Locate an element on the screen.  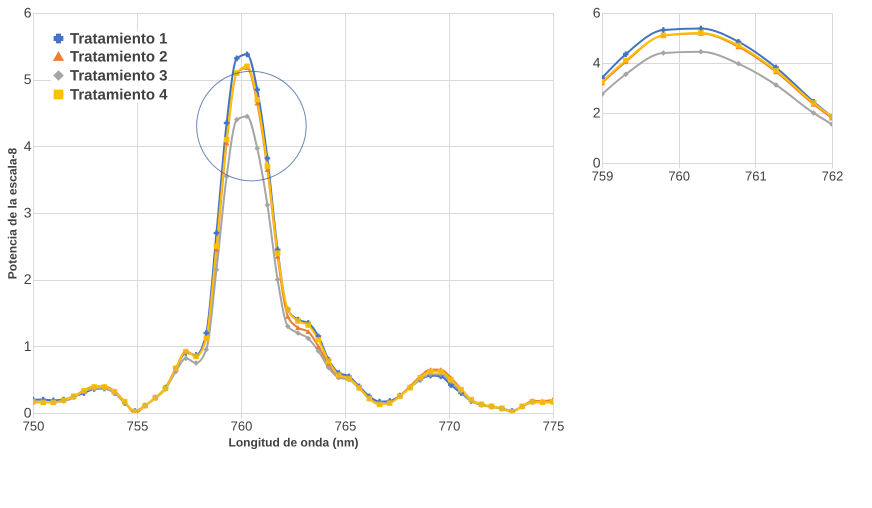
y-tick-label: 1 is located at coordinates (28, 346).